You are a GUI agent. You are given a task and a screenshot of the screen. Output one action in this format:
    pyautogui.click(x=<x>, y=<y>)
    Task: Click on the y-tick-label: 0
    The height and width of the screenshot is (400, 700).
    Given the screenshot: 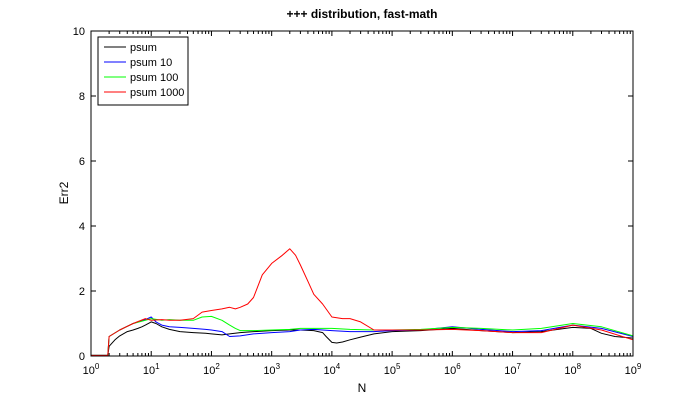 What is the action you would take?
    pyautogui.click(x=82, y=357)
    